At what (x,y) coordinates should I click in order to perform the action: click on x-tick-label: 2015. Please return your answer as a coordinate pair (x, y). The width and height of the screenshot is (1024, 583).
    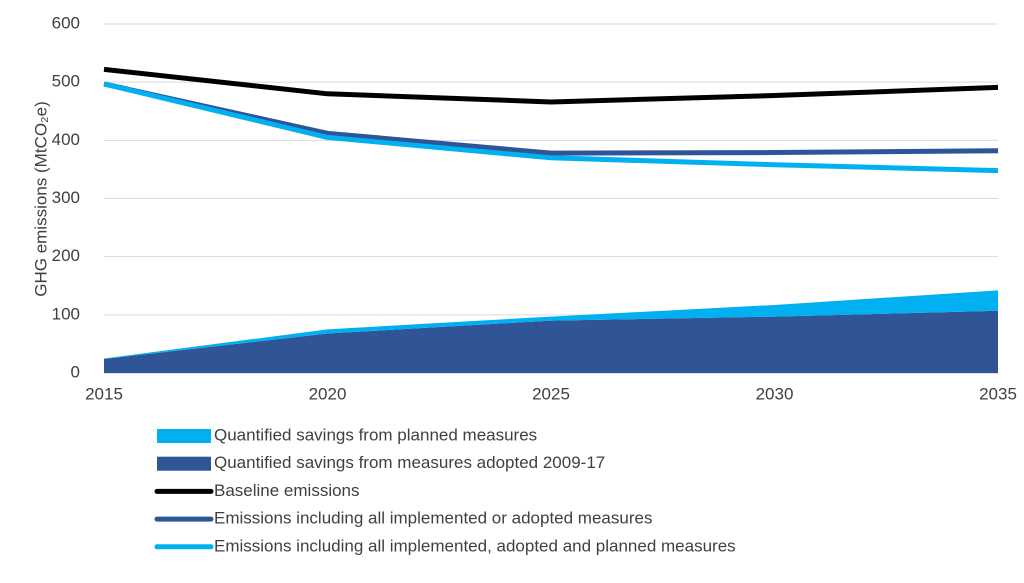
    Looking at the image, I should click on (104, 393).